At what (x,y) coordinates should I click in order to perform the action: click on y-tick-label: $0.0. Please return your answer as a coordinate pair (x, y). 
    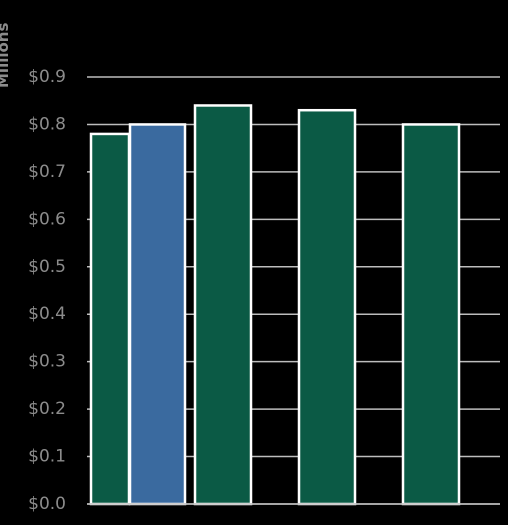
    Looking at the image, I should click on (47, 504).